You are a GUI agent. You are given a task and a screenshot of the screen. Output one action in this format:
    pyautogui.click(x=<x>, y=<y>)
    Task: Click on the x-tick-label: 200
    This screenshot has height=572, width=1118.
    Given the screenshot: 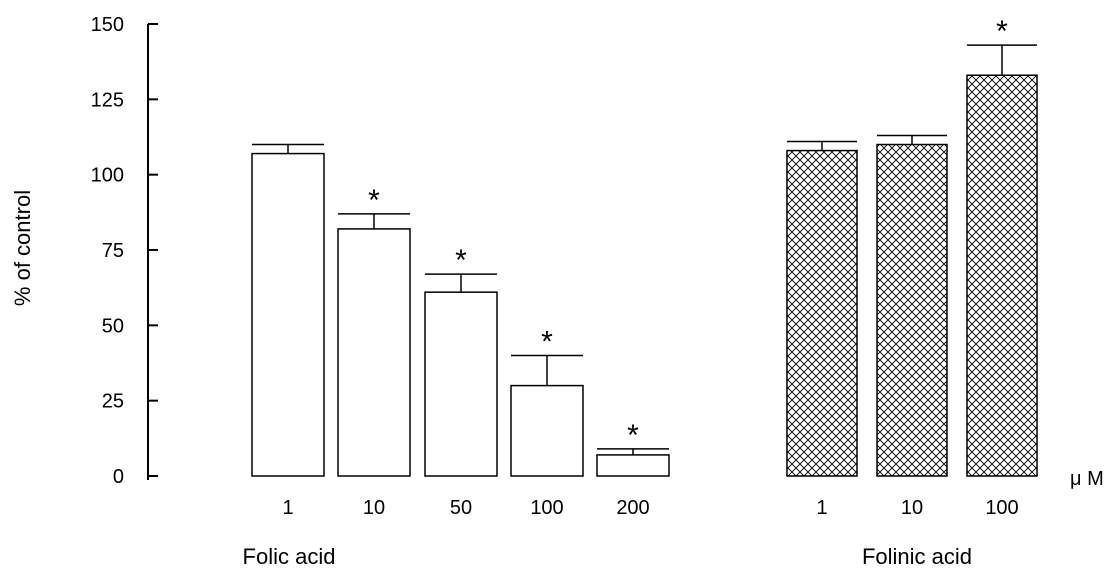 What is the action you would take?
    pyautogui.click(x=632, y=508)
    